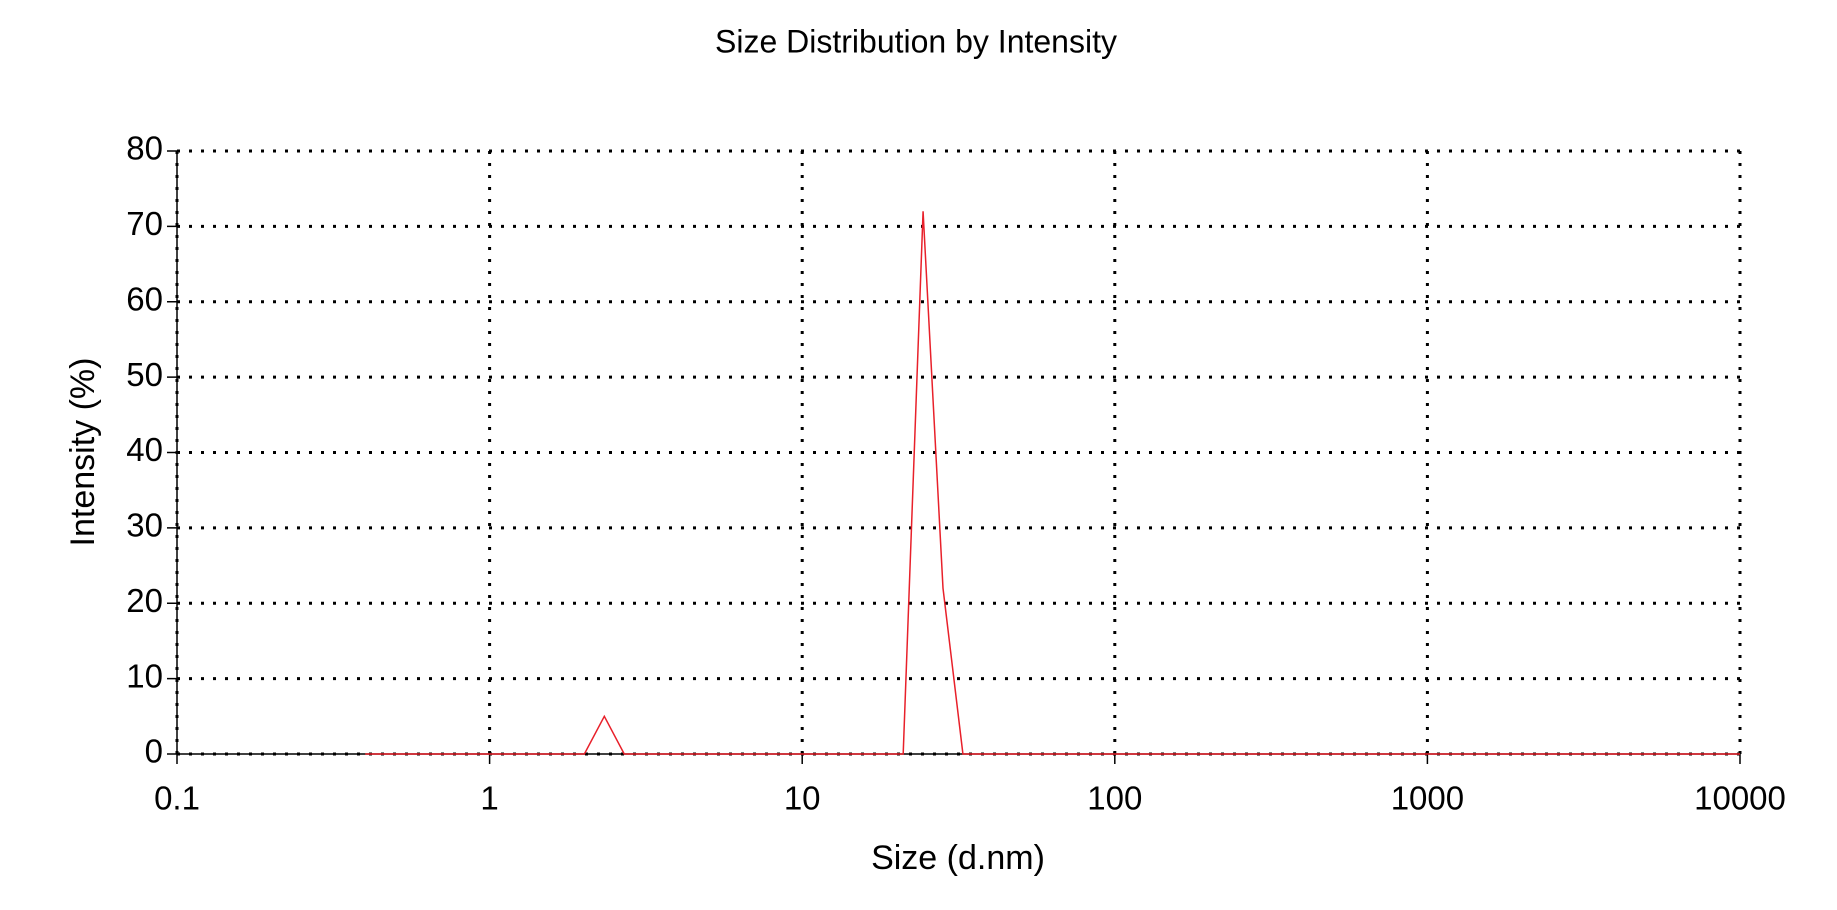 The height and width of the screenshot is (910, 1837). What do you see at coordinates (802, 798) in the screenshot?
I see `x-tick-label: 10` at bounding box center [802, 798].